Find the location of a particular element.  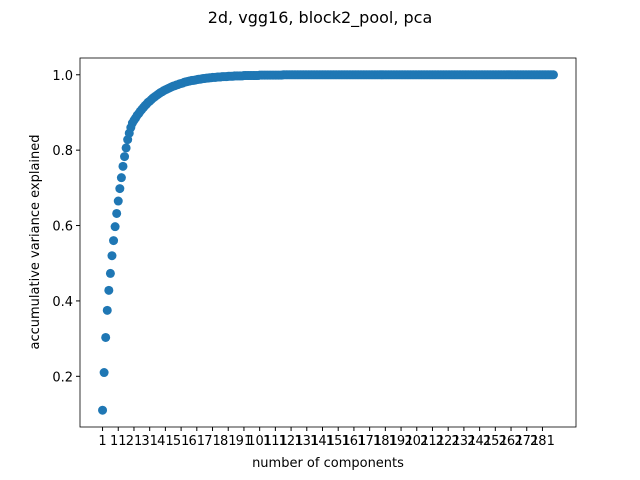

x-tick-label: 81 is located at coordinates (228, 441).